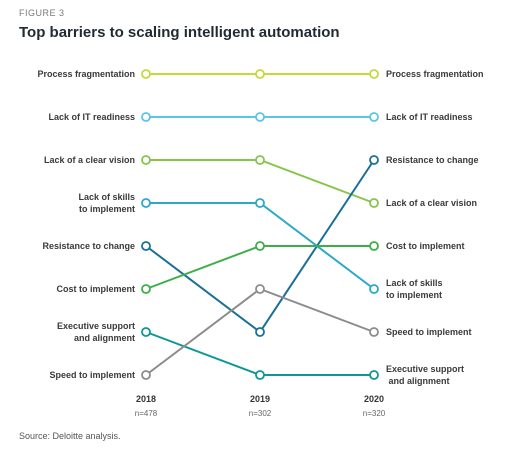 Image resolution: width=520 pixels, height=453 pixels. What do you see at coordinates (431, 203) in the screenshot?
I see `right-label-rank-4: Lack of a clear vision` at bounding box center [431, 203].